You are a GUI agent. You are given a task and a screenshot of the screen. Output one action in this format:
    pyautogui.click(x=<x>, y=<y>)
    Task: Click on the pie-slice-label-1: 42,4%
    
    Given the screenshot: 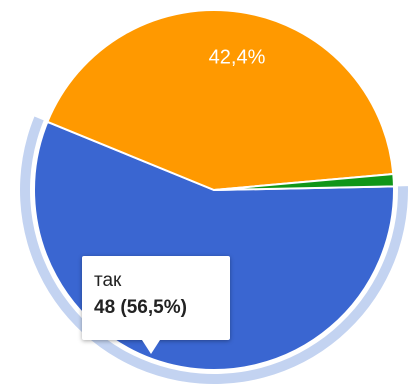 What is the action you would take?
    pyautogui.click(x=237, y=57)
    